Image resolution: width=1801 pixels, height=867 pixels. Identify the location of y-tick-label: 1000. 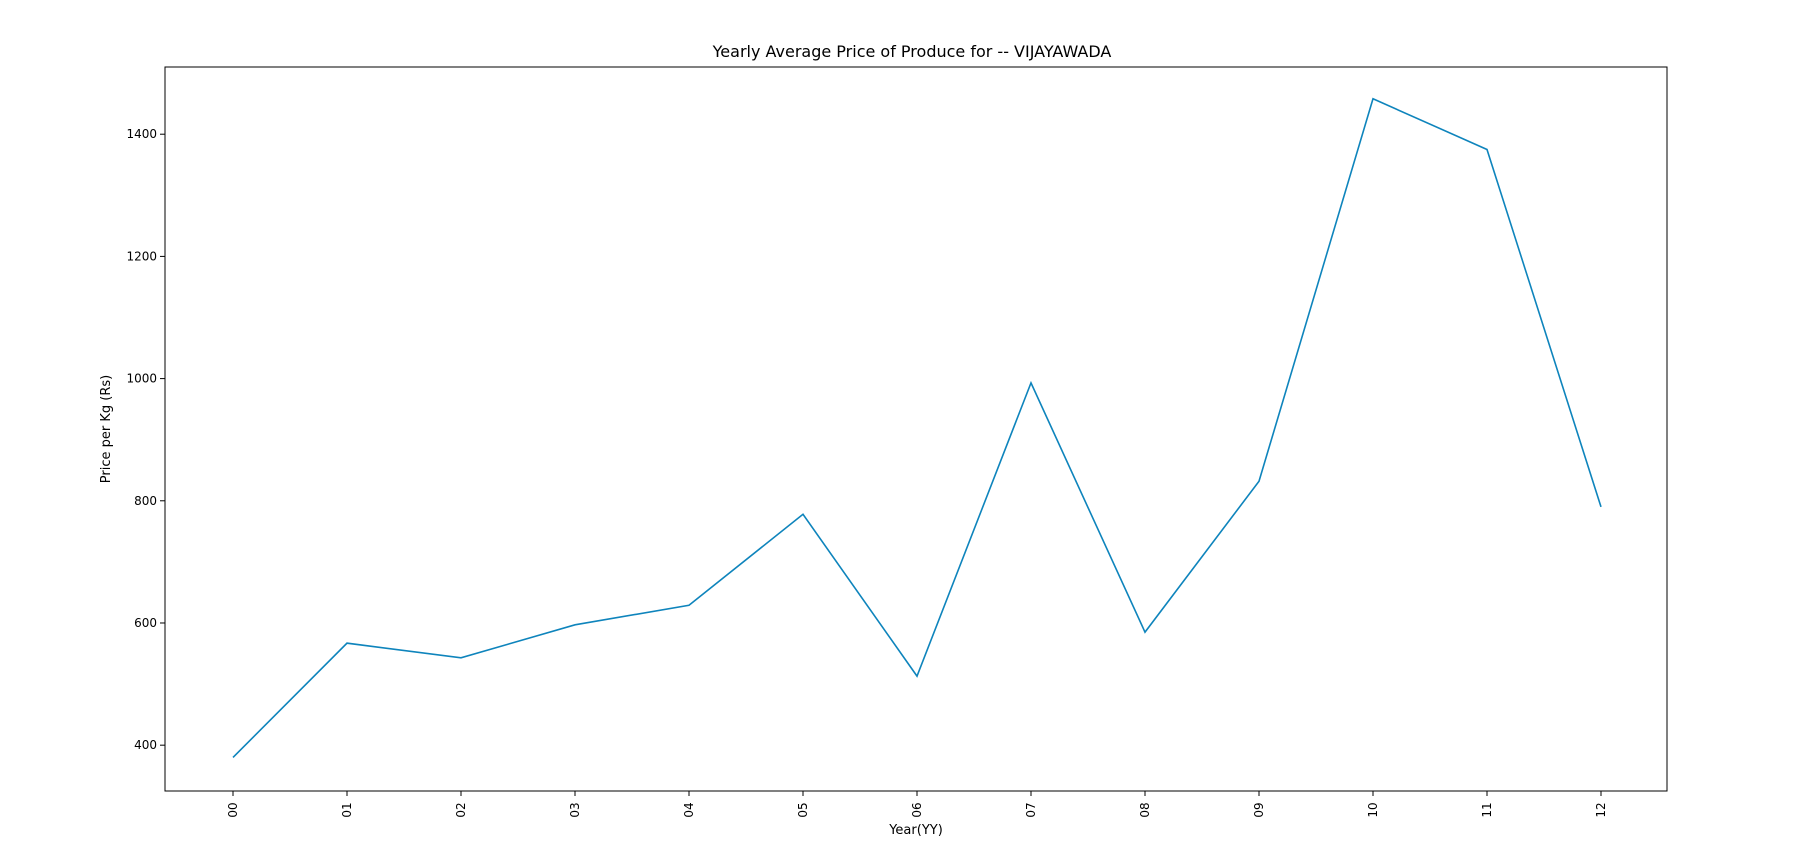
(141, 379).